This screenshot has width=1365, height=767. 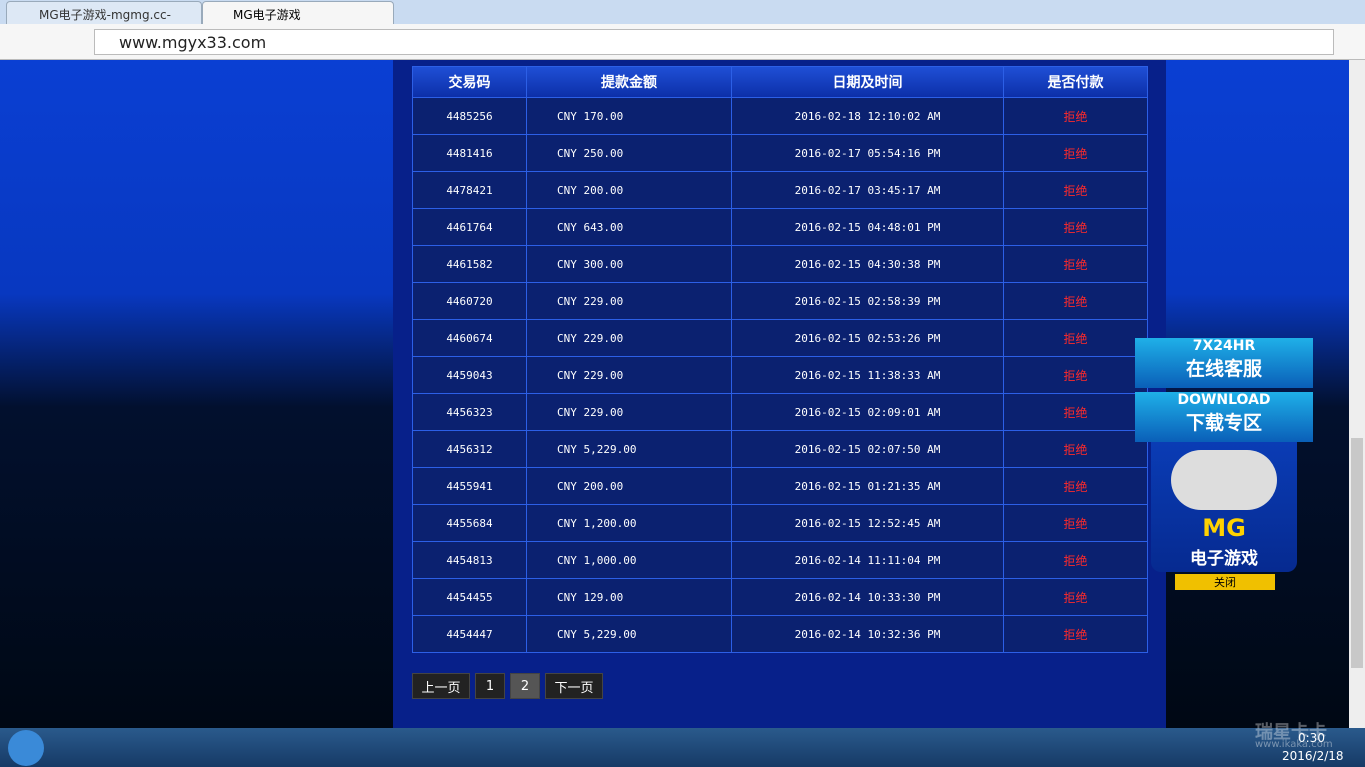 What do you see at coordinates (193, 42) in the screenshot?
I see `url: www.mgyx33.com` at bounding box center [193, 42].